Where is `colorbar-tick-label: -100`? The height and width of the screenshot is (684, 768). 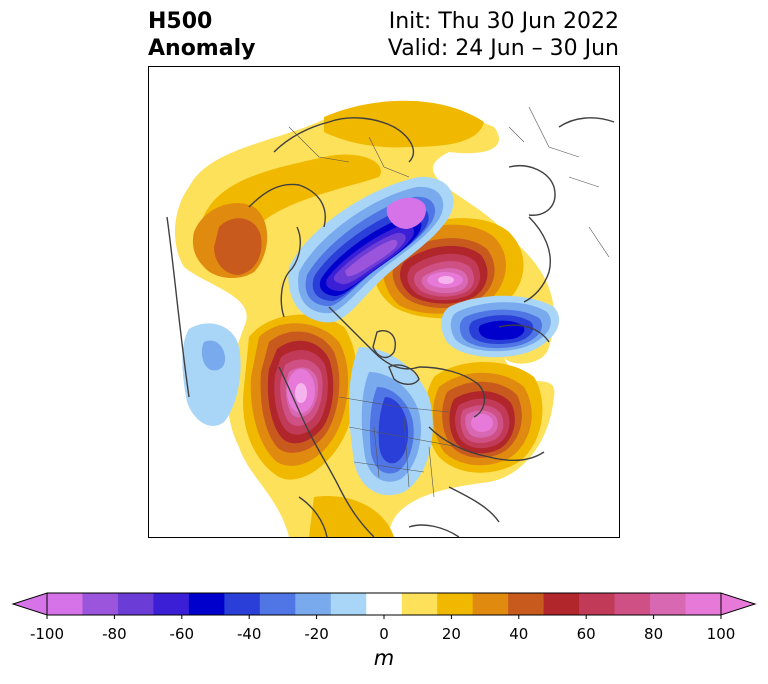
colorbar-tick-label: -100 is located at coordinates (47, 634).